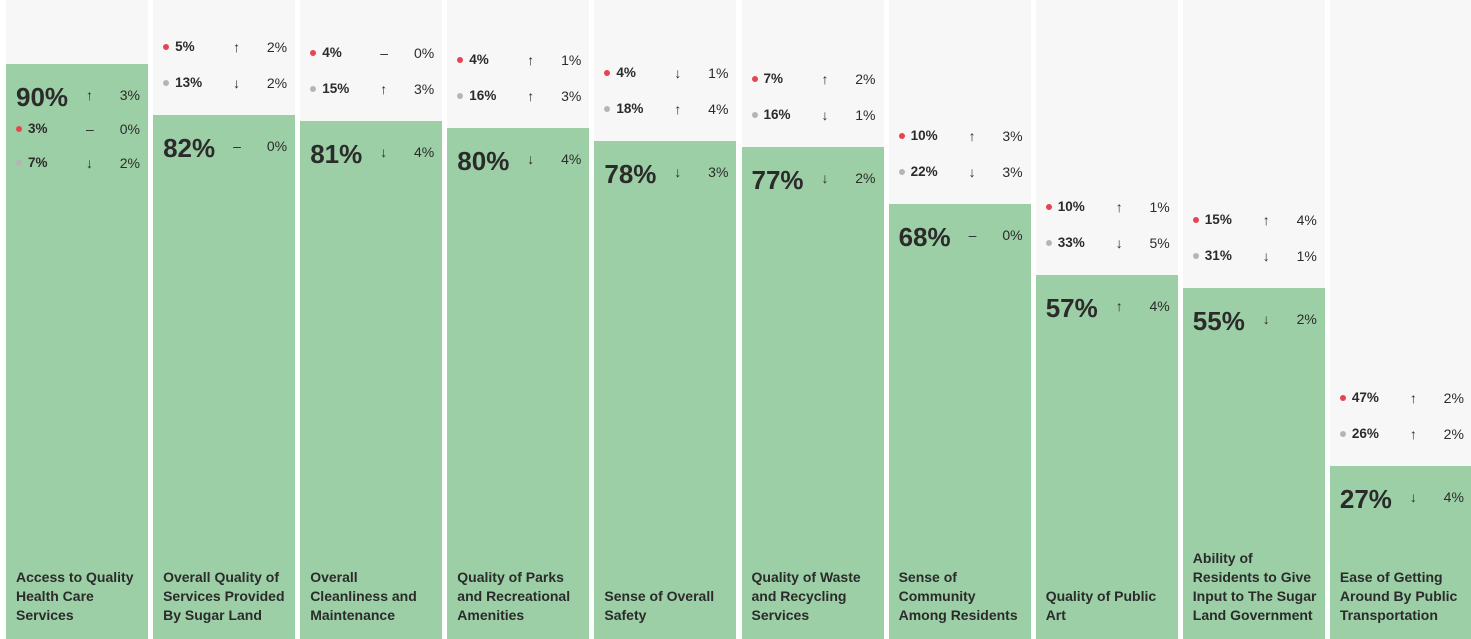 Image resolution: width=1471 pixels, height=639 pixels. Describe the element at coordinates (659, 605) in the screenshot. I see `category-label: Sense of Overall Safety` at that location.